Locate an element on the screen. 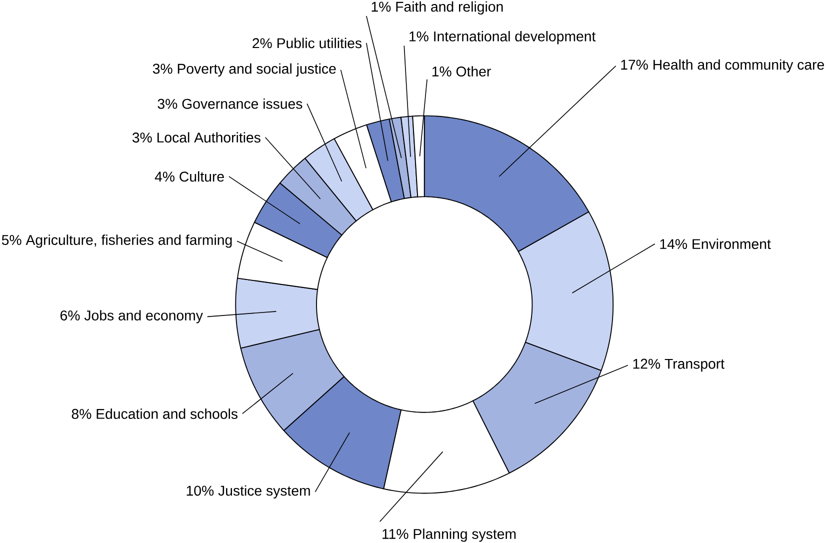 The height and width of the screenshot is (543, 826). slice-label: Environment is located at coordinates (731, 244).